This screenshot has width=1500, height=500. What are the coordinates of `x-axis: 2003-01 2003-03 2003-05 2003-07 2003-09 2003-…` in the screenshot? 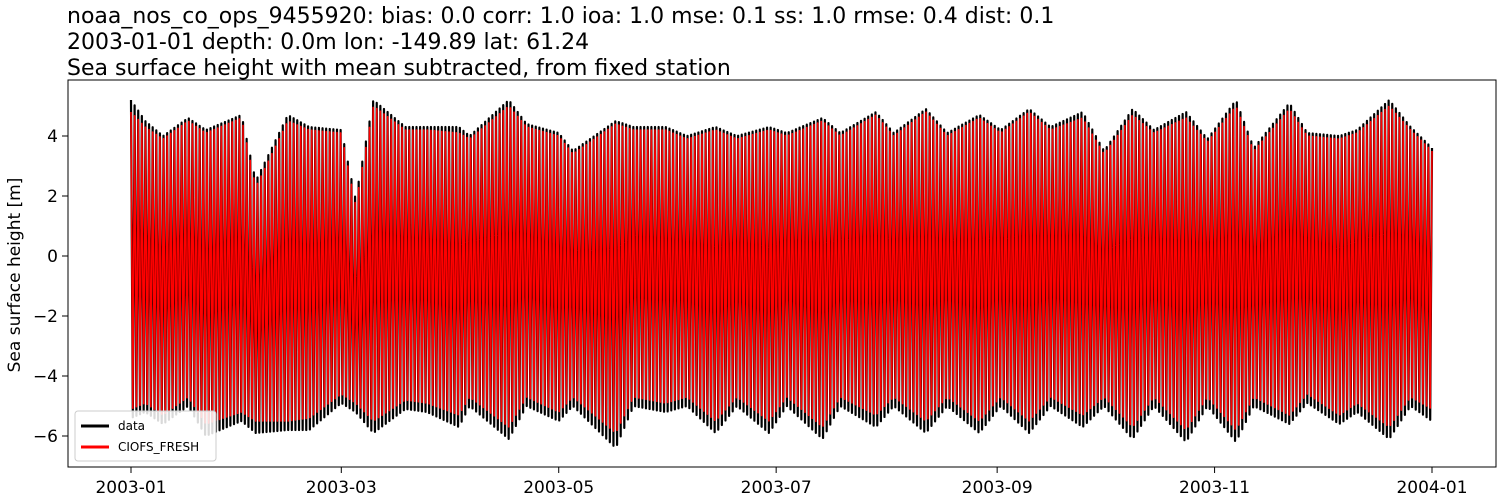 It's located at (781, 482).